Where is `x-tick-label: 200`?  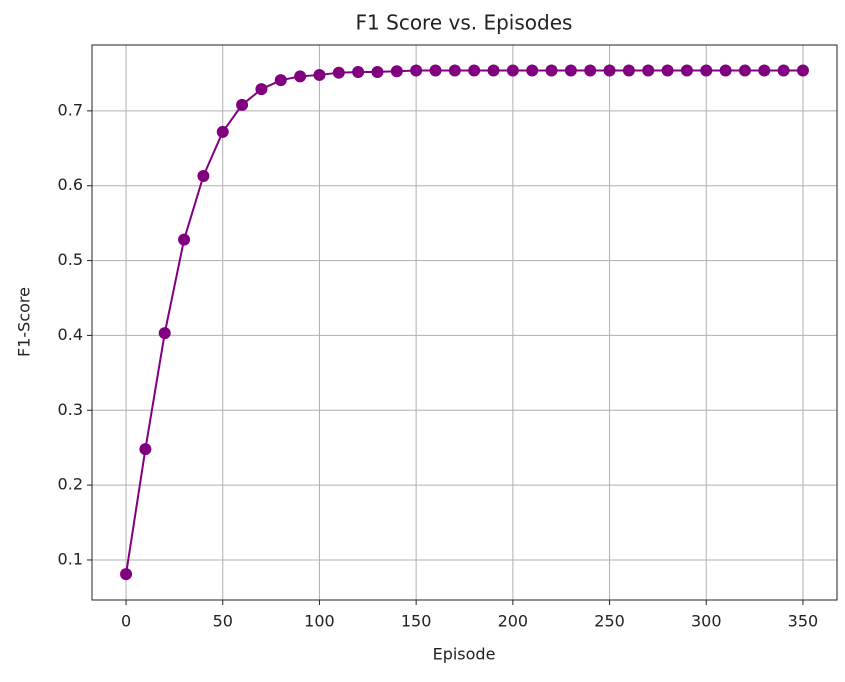 x-tick-label: 200 is located at coordinates (513, 621).